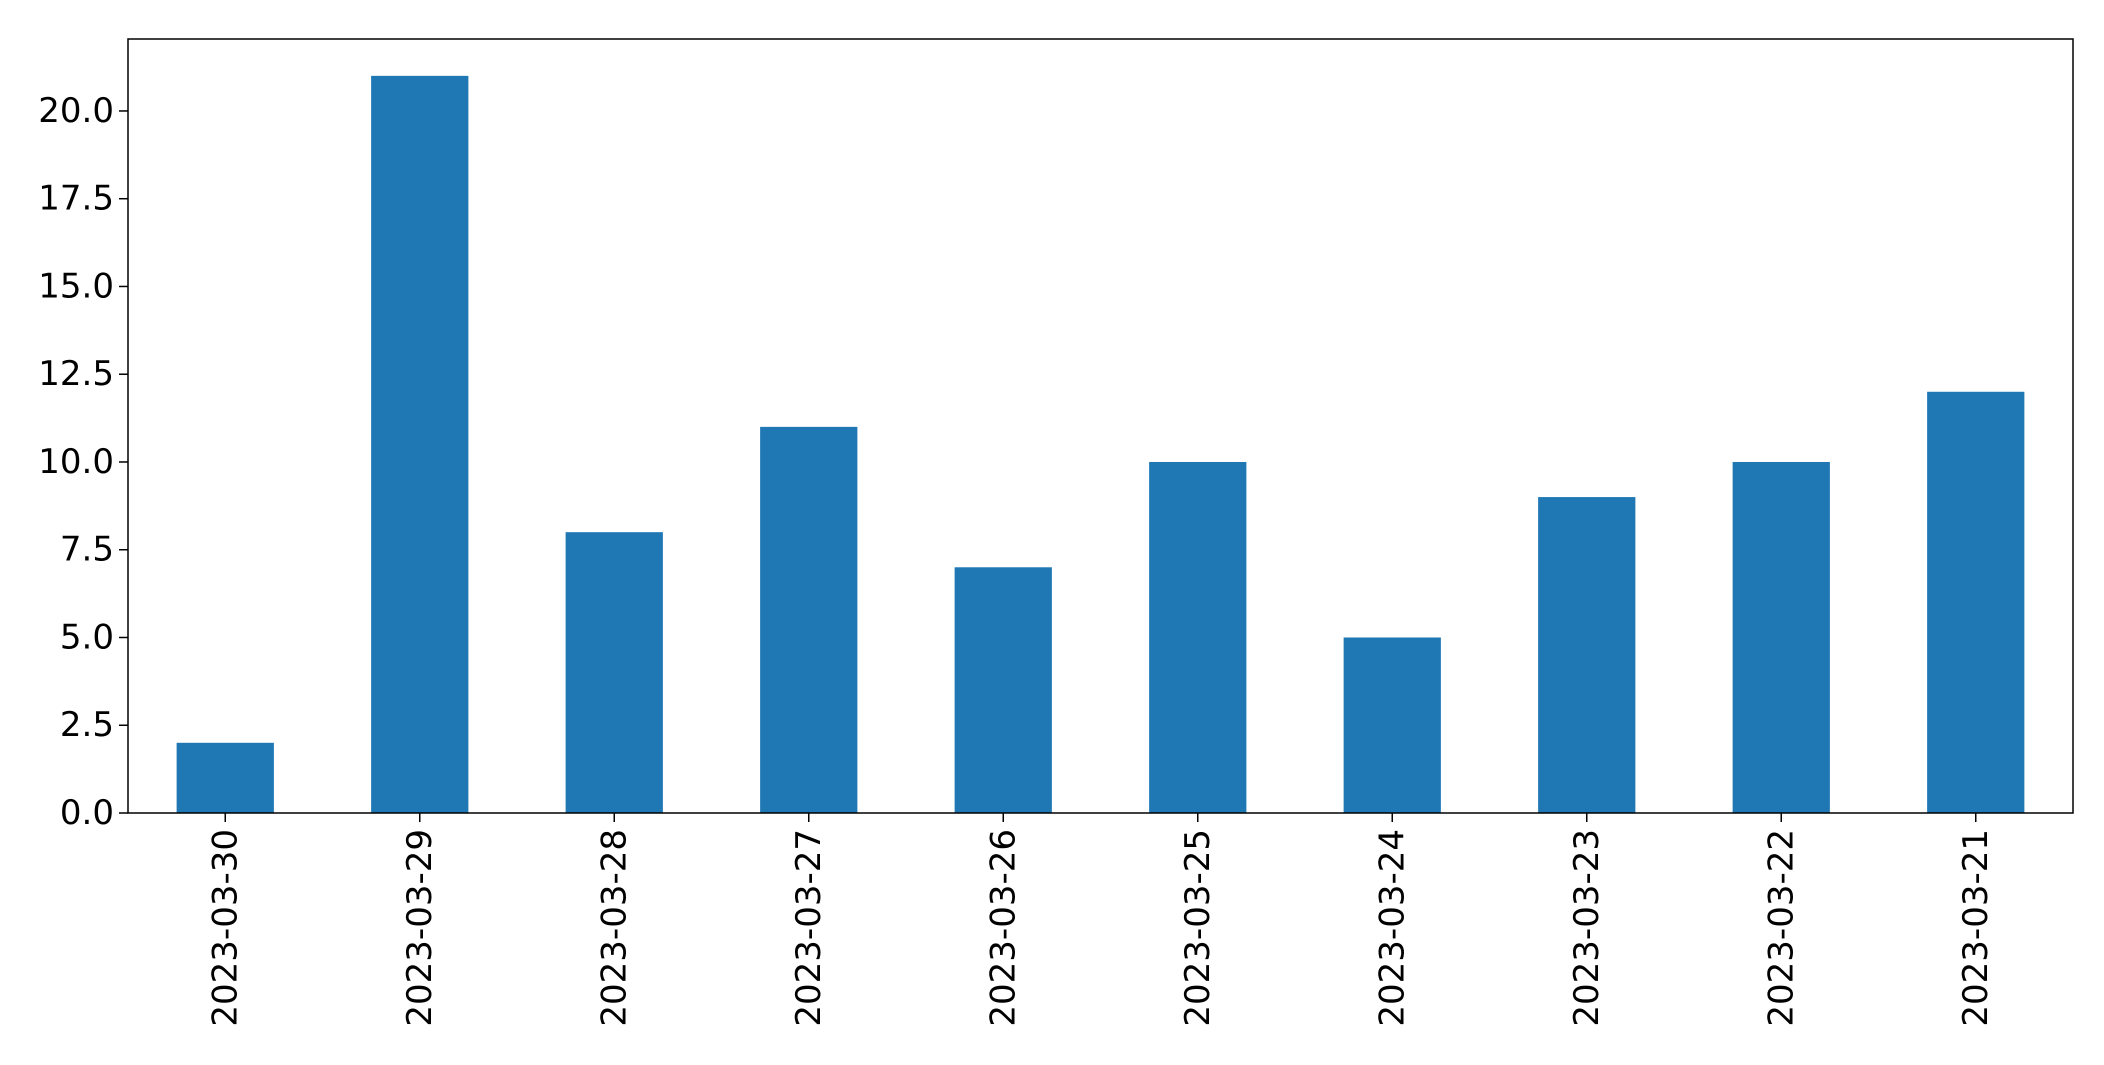 This screenshot has height=1065, width=2104. Describe the element at coordinates (1198, 928) in the screenshot. I see `x-tick-label: 2023-03-25` at that location.